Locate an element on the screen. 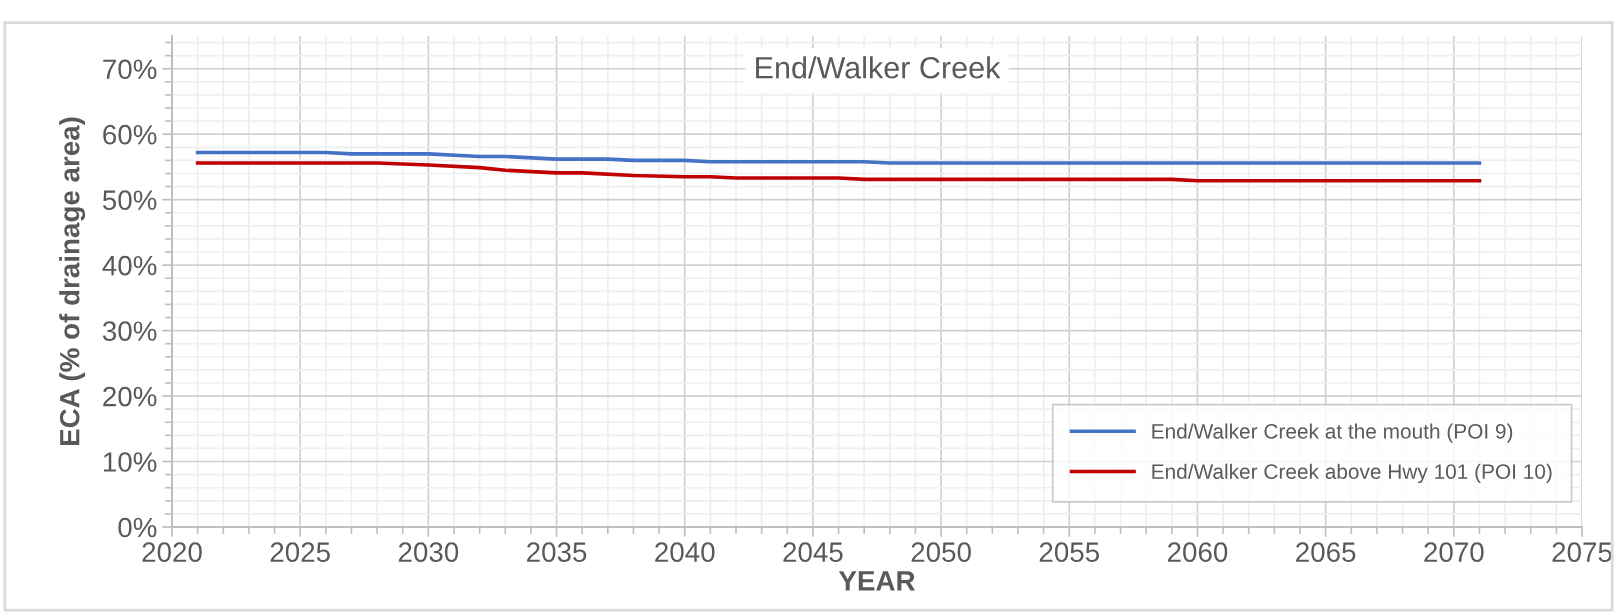 The width and height of the screenshot is (1617, 612). x-tick-label: 2035 is located at coordinates (557, 552).